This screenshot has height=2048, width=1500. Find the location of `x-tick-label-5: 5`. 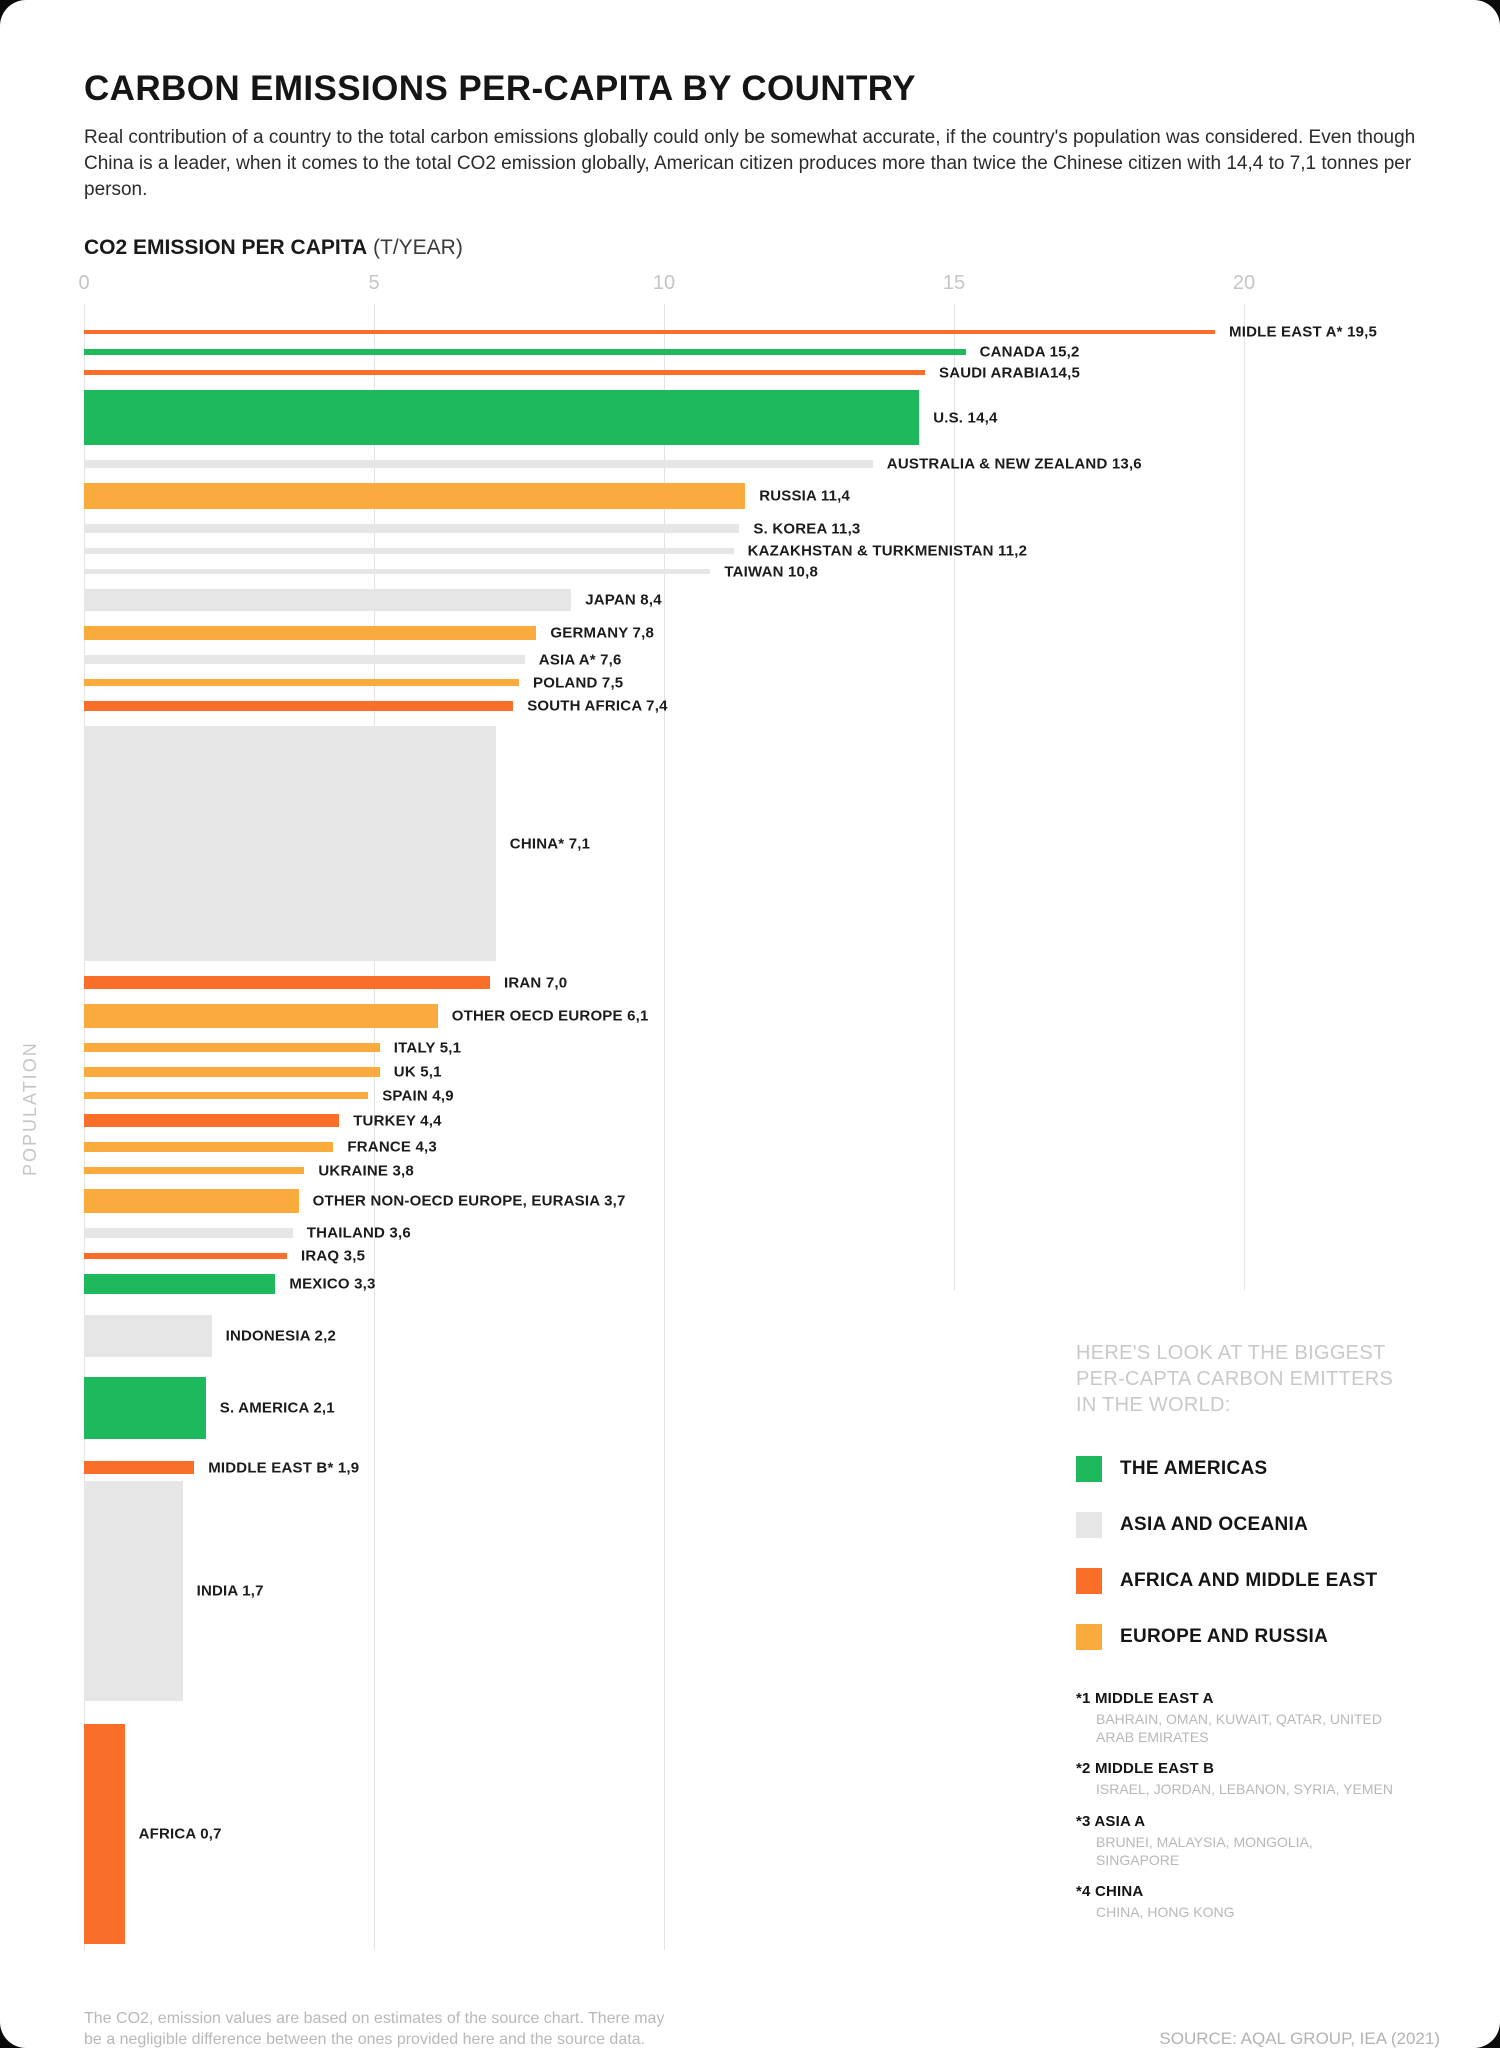

x-tick-label-5: 5 is located at coordinates (374, 283).